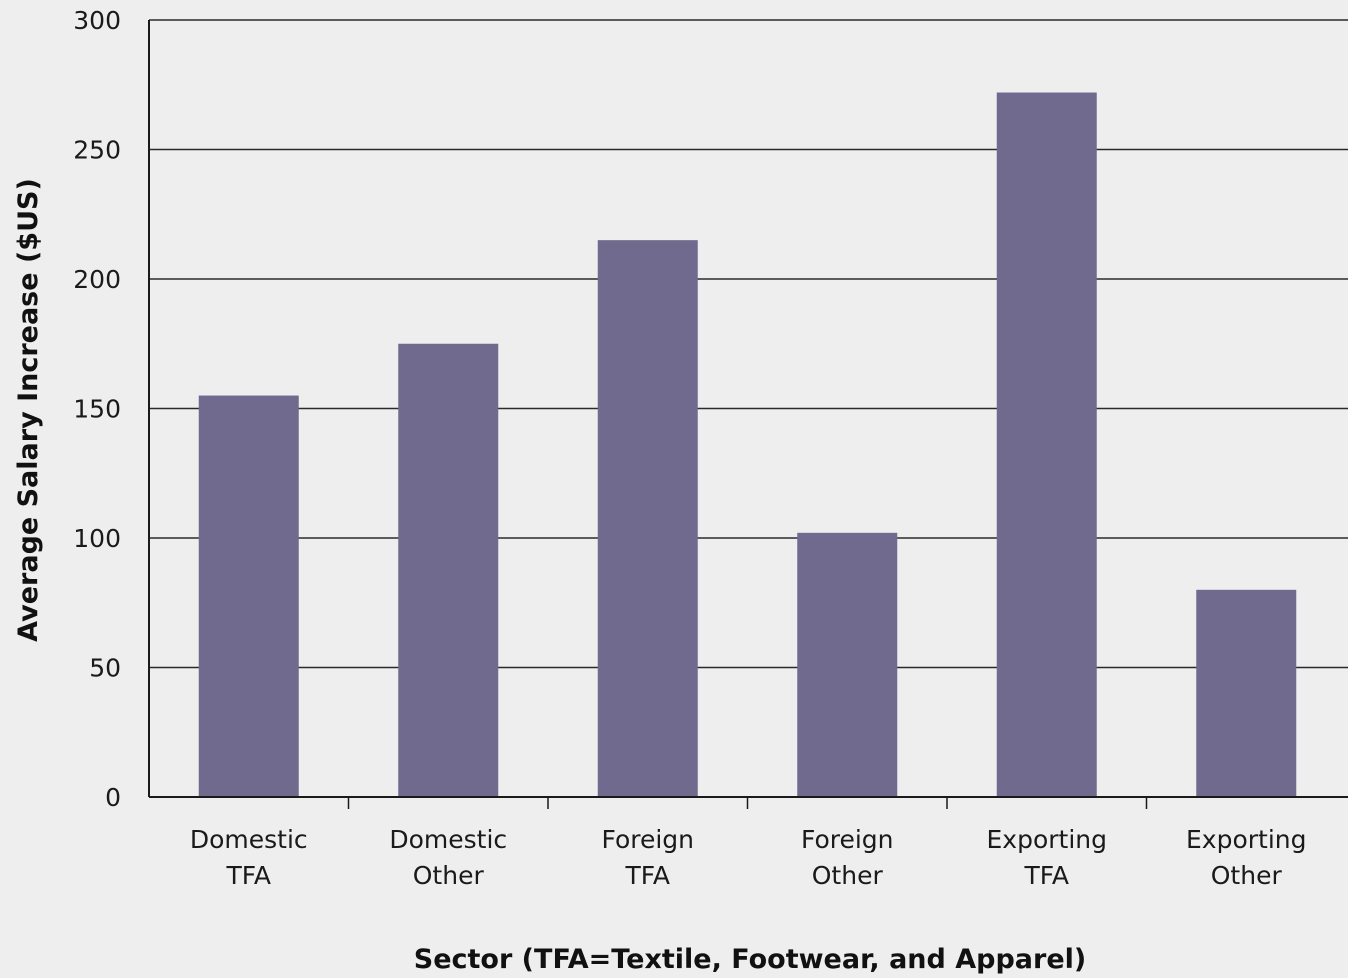 Image resolution: width=1348 pixels, height=978 pixels. Describe the element at coordinates (105, 668) in the screenshot. I see `y-tick-label: 50` at that location.